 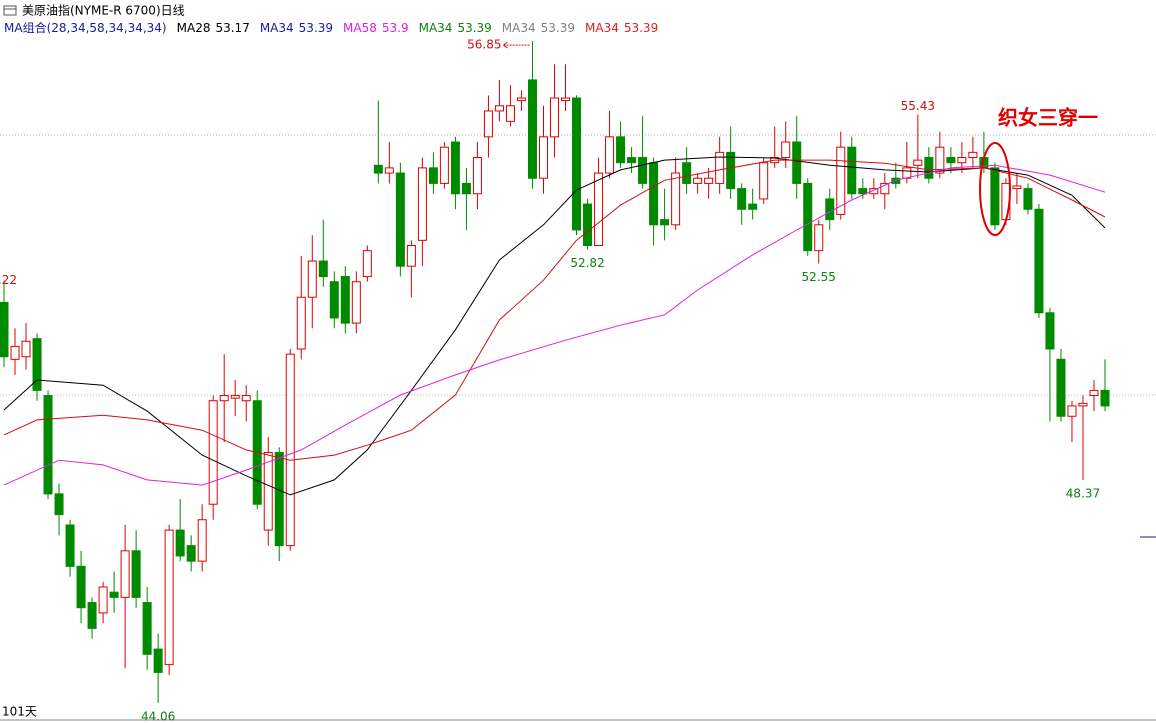 I want to click on window-icon, so click(x=10, y=10).